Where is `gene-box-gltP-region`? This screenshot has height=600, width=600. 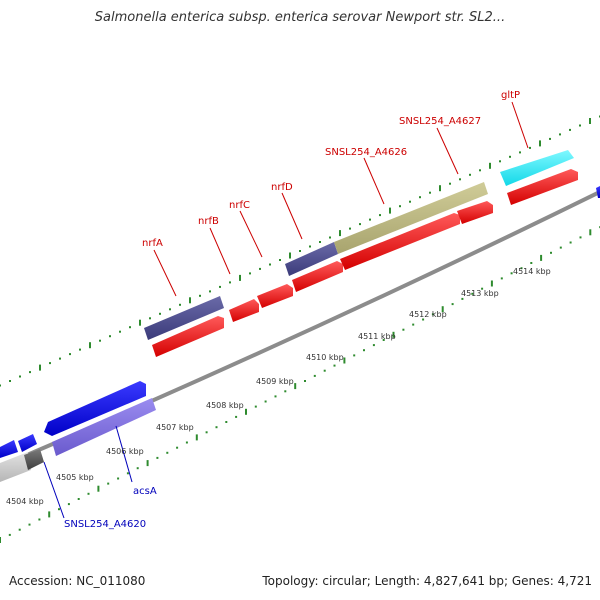 gene-box-gltP-region is located at coordinates (537, 168).